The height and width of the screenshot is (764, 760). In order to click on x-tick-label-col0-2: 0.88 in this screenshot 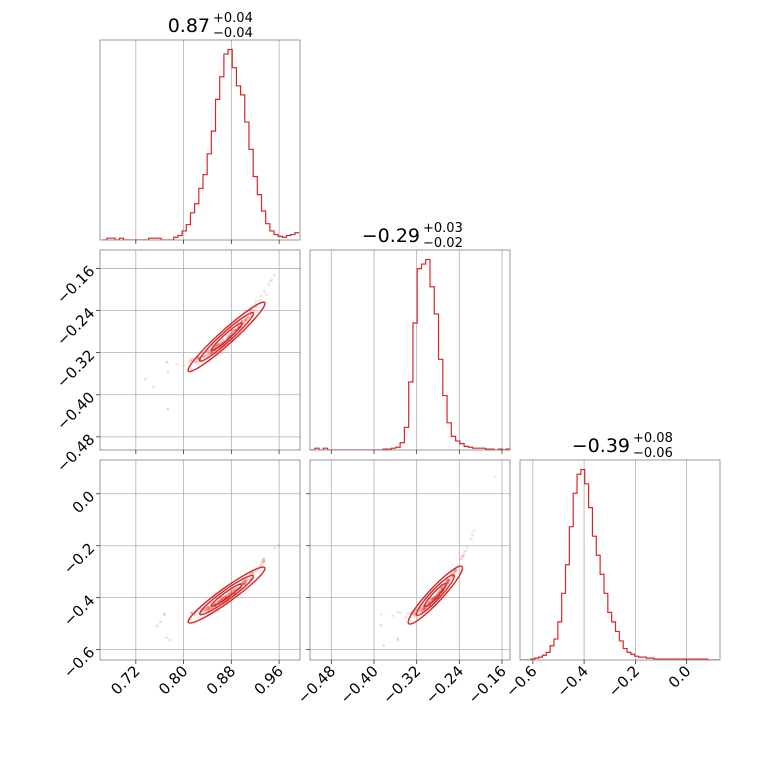, I will do `click(221, 680)`.